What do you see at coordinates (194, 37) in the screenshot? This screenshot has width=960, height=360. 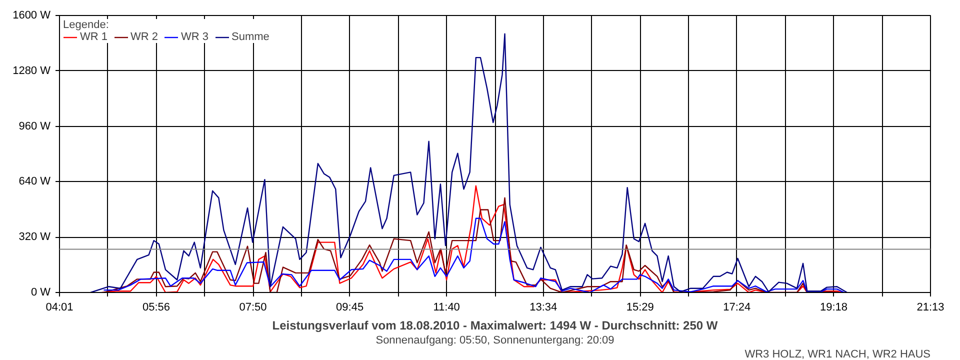 I see `legend-label: WR 3` at bounding box center [194, 37].